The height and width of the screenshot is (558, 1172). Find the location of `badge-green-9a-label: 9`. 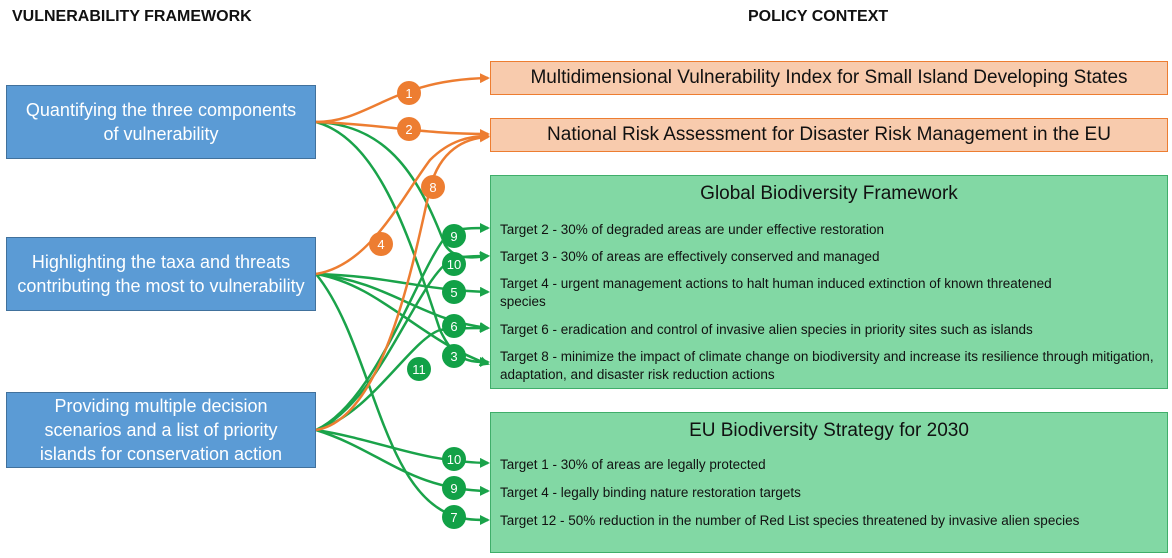

badge-green-9a-label: 9 is located at coordinates (453, 236).